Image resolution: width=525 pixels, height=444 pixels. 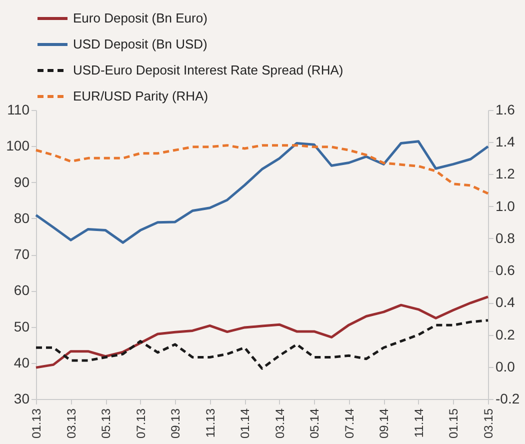 I want to click on y-tick-label: 110, so click(x=18, y=110).